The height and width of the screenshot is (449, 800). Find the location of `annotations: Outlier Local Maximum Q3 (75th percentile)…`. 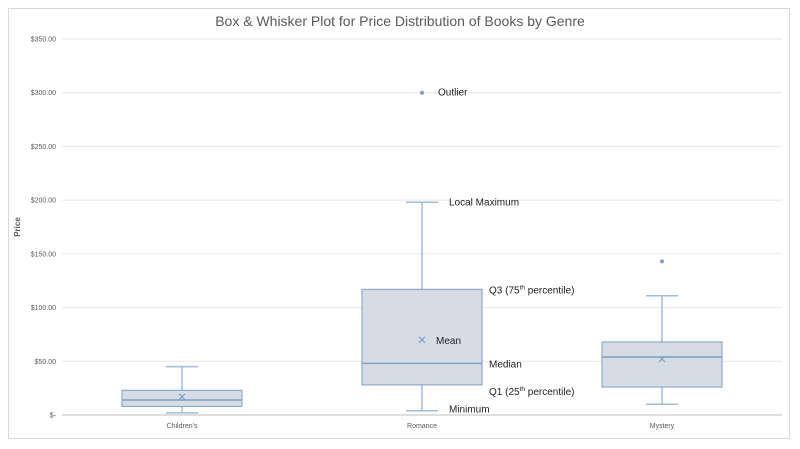

annotations: Outlier Local Maximum Q3 (75th percentile)… is located at coordinates (505, 252).